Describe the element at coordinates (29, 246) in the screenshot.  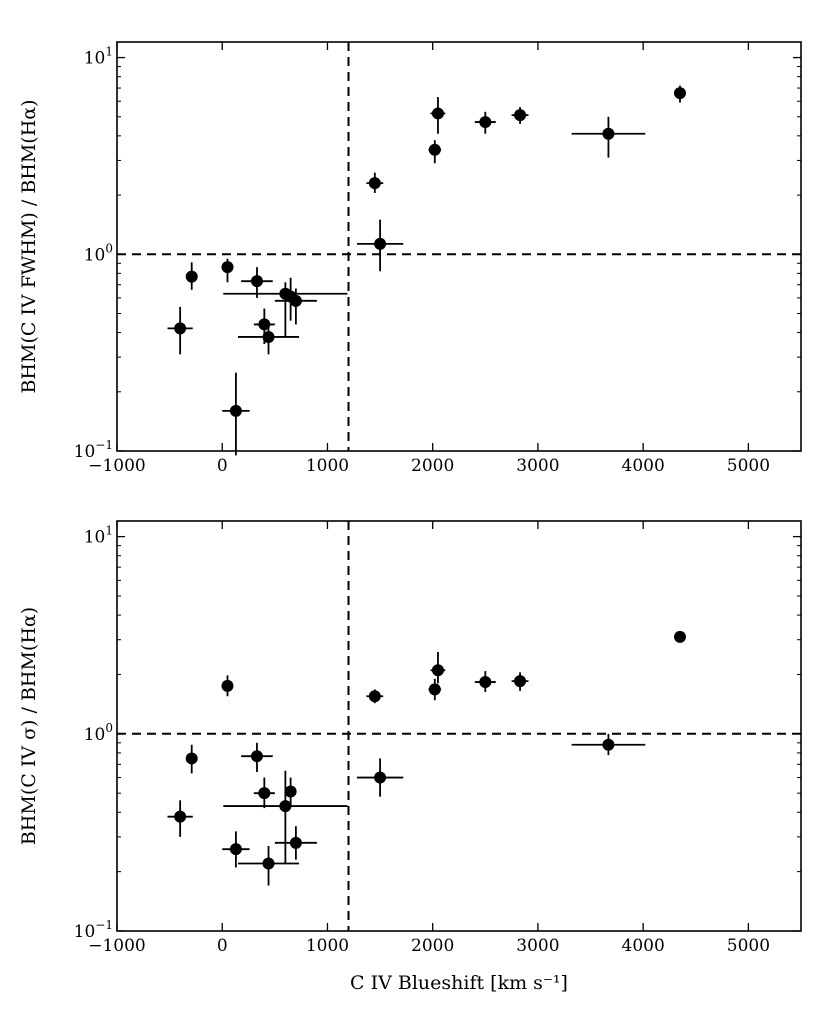
I see `y-axis-label: BHM(C IV FWHM) / BHM(Hα)` at that location.